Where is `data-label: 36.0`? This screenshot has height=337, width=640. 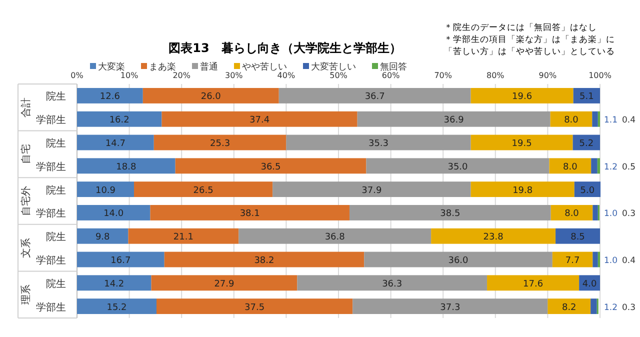
data-label: 36.0 is located at coordinates (458, 261).